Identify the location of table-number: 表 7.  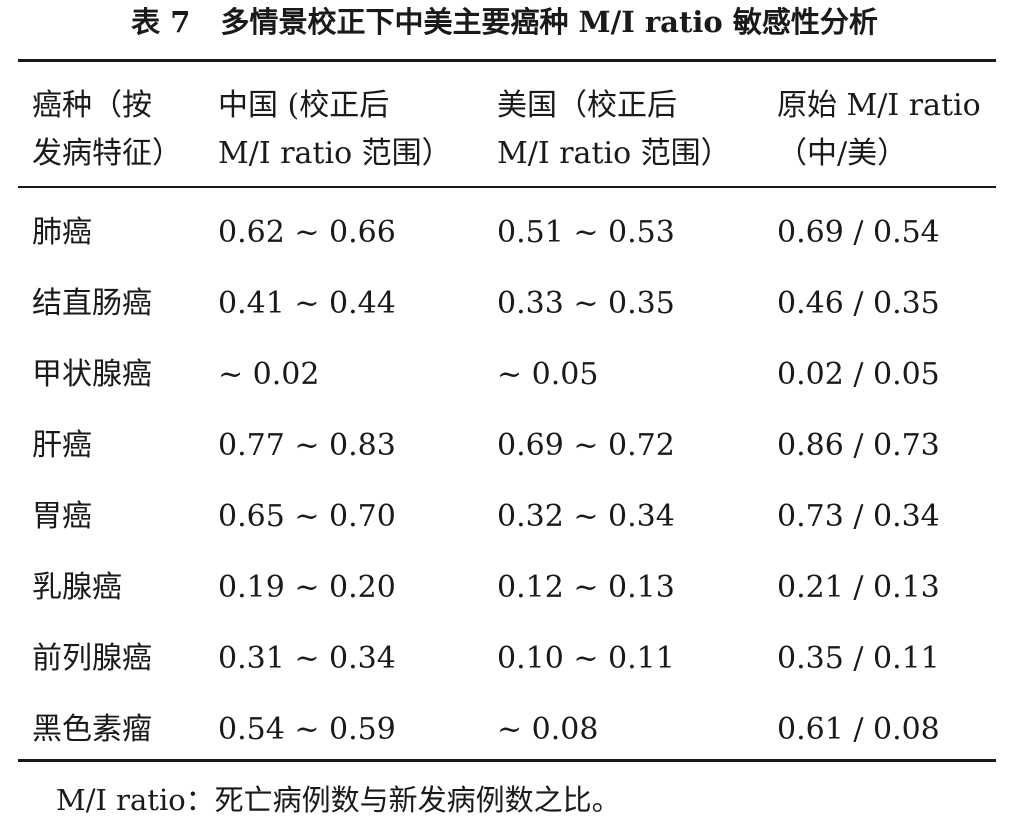
(161, 22).